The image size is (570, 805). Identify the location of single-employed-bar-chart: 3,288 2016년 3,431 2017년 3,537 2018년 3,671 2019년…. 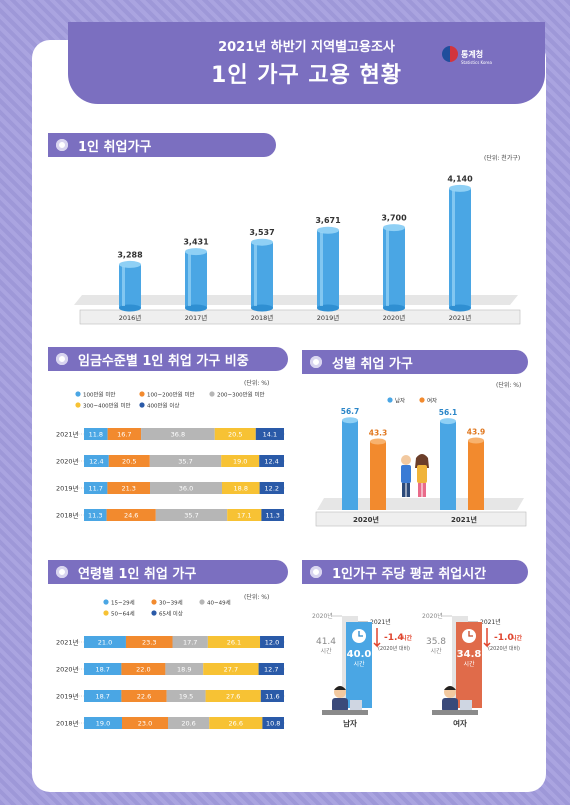
(297, 249).